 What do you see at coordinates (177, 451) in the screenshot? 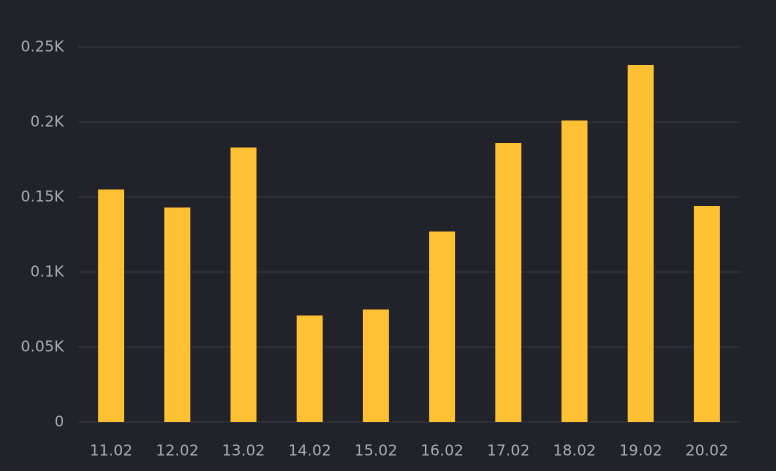
I see `x-tick-label: 12.02` at bounding box center [177, 451].